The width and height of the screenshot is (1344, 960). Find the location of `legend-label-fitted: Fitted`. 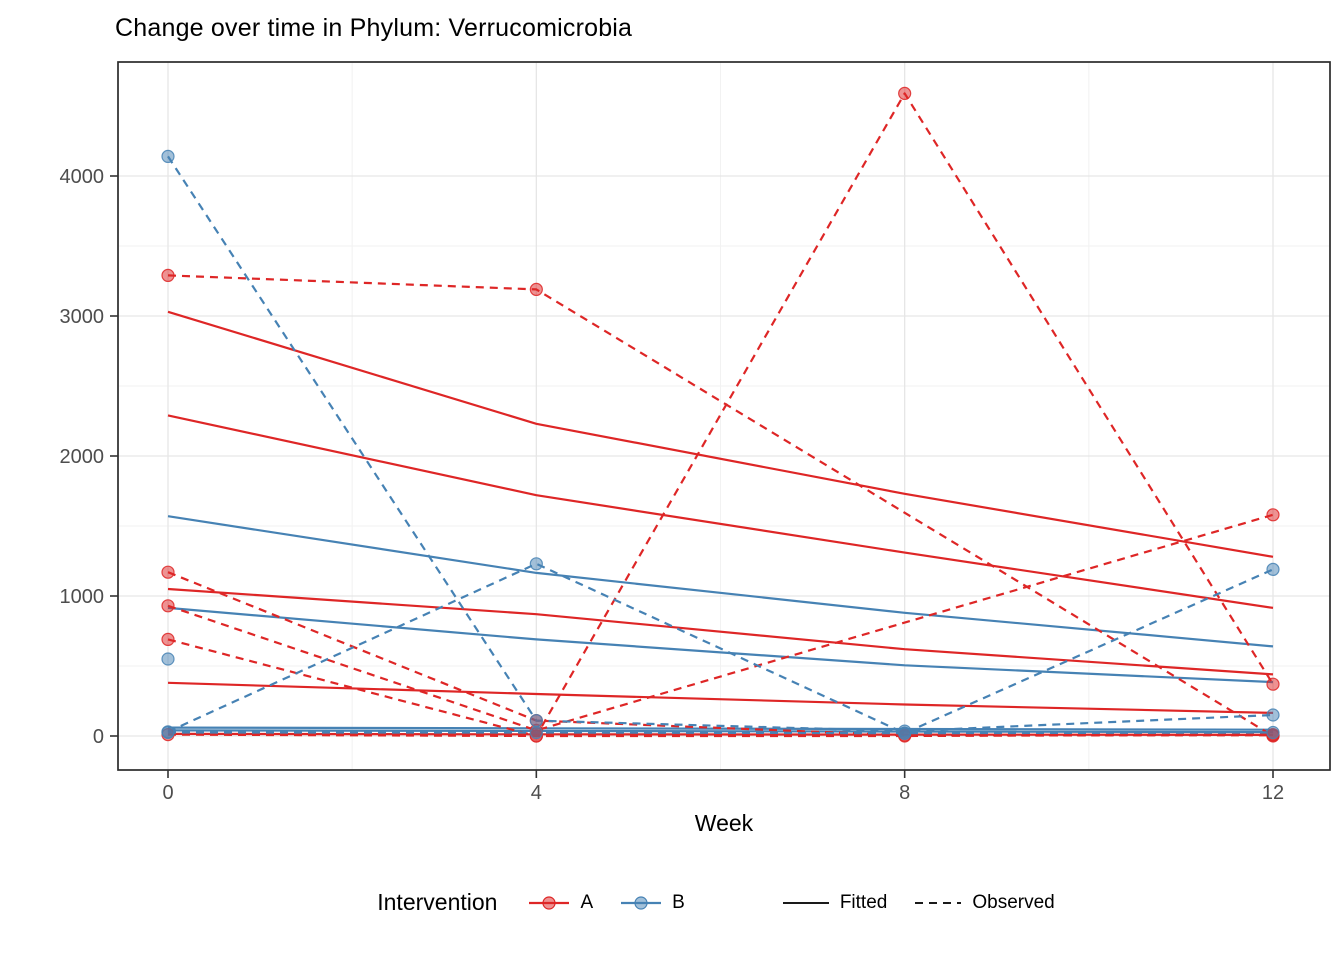

legend-label-fitted: Fitted is located at coordinates (863, 902).